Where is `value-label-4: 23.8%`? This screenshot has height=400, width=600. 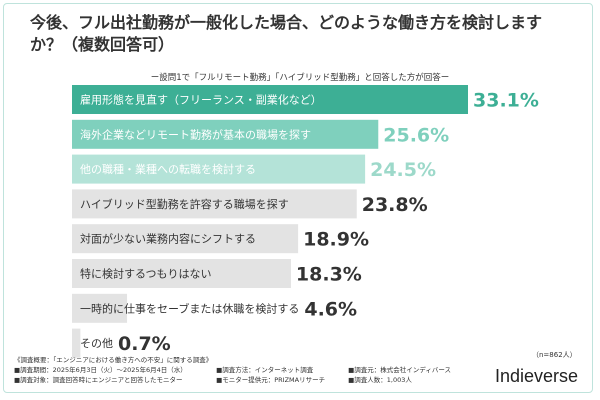
value-label-4: 23.8% is located at coordinates (395, 205).